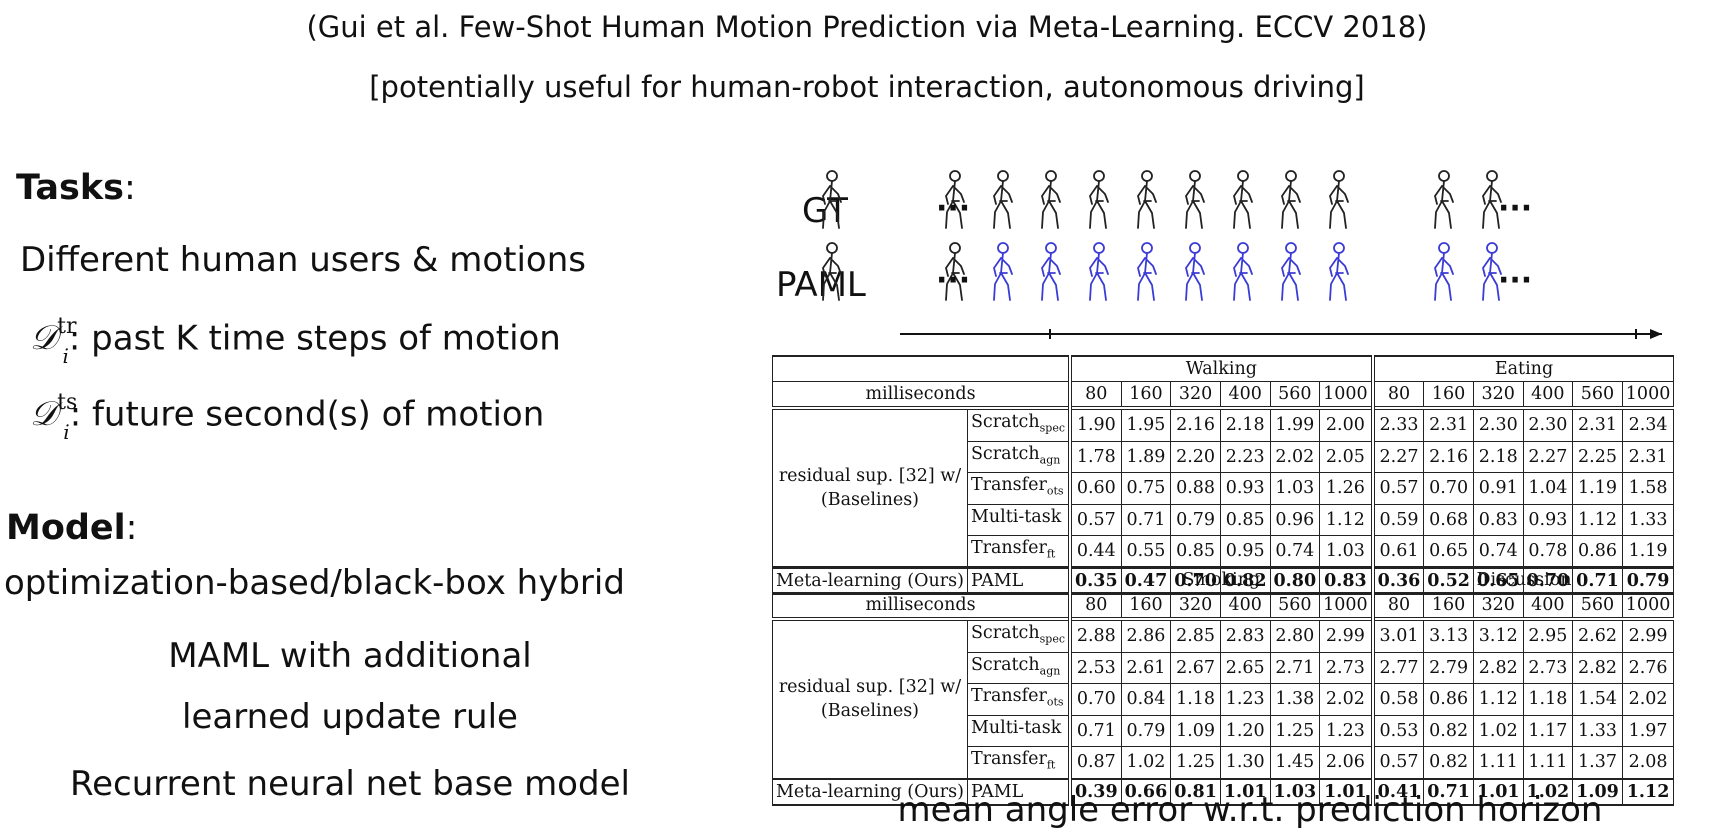 This screenshot has height=834, width=1734. What do you see at coordinates (1548, 488) in the screenshot?
I see `value-cell: 1.04` at bounding box center [1548, 488].